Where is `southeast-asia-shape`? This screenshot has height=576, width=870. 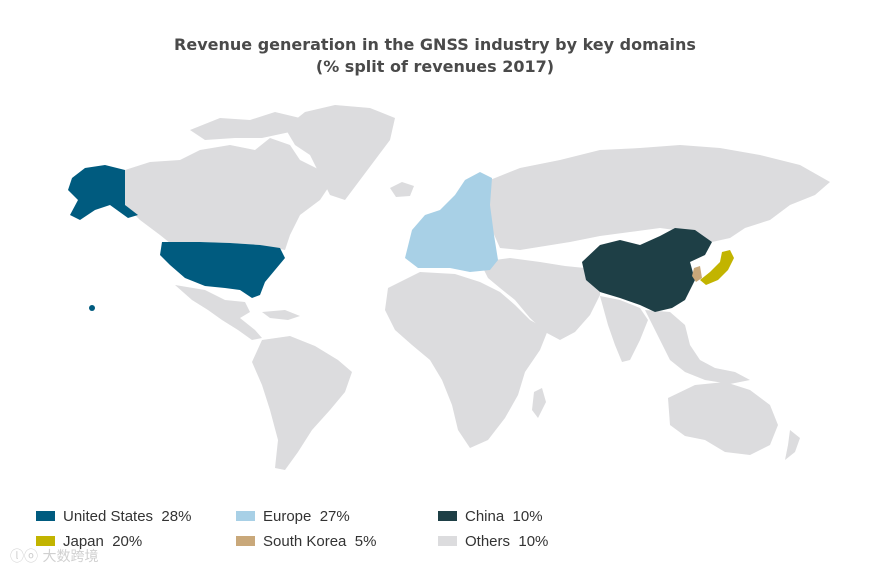 southeast-asia-shape is located at coordinates (697, 347).